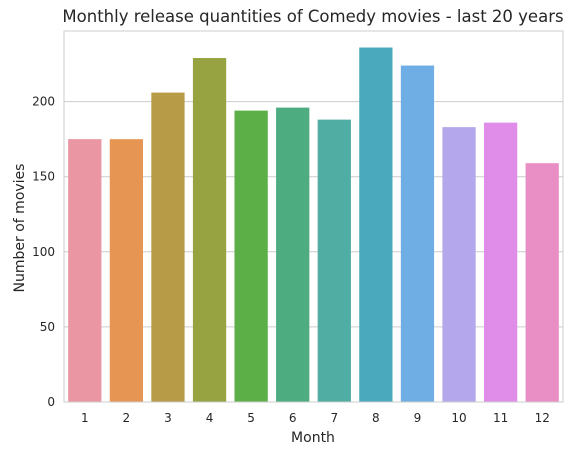 This screenshot has height=460, width=582. Describe the element at coordinates (51, 402) in the screenshot. I see `y-tick-label: 0` at that location.